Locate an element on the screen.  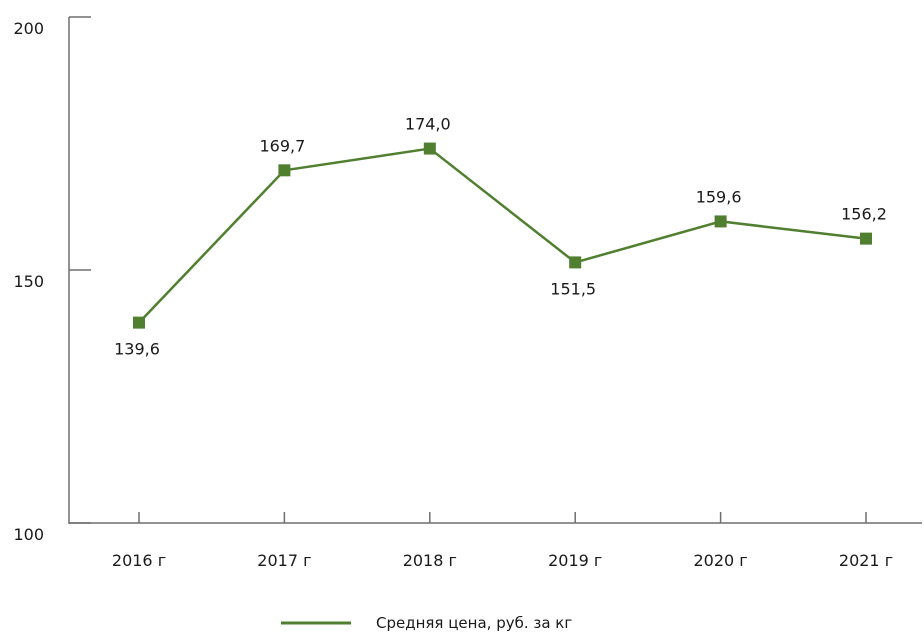
x-tick-label: 2020 г is located at coordinates (720, 560).